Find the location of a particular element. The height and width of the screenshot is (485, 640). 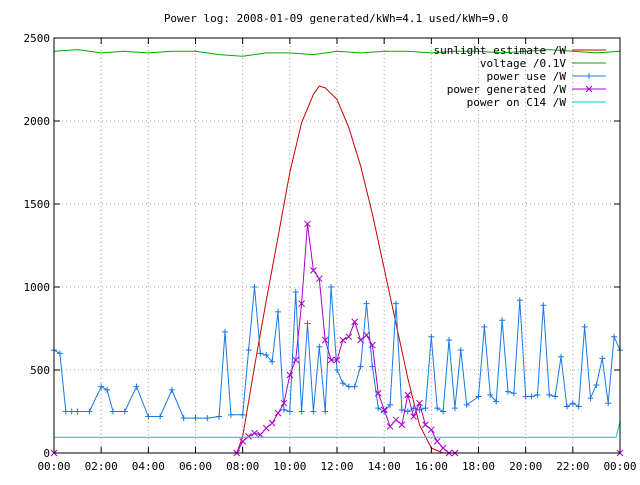

x-tick-label: 12:00 is located at coordinates (336, 466).